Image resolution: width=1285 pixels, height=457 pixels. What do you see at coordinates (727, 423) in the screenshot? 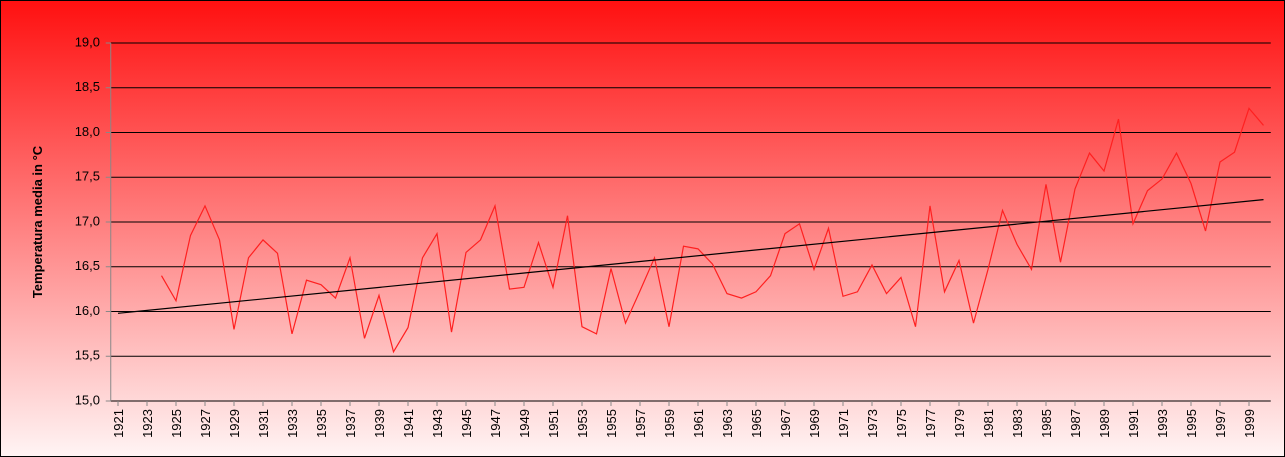
I see `x-tick-label: 1963` at bounding box center [727, 423].